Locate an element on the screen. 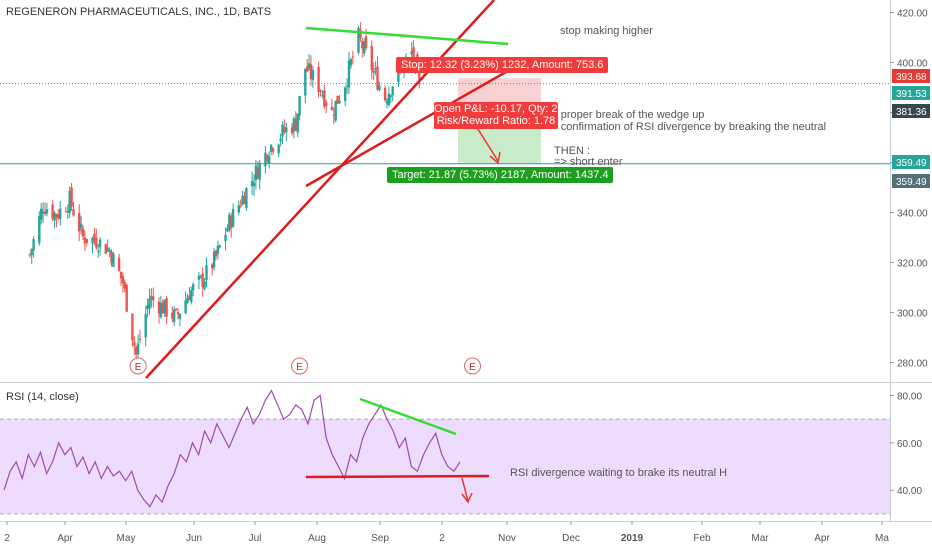  price-tick-label: 280.00 is located at coordinates (912, 364).